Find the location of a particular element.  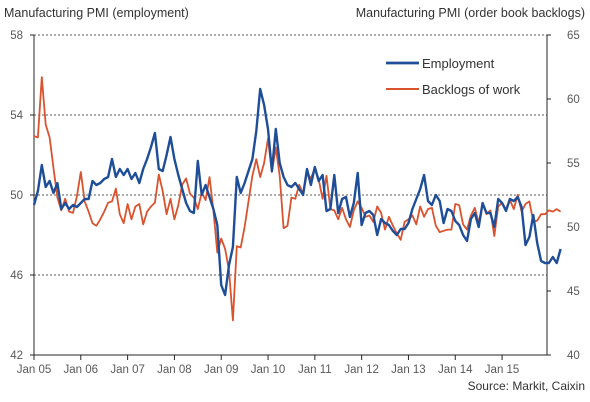

x-tick-label: Jan 12 is located at coordinates (361, 370).